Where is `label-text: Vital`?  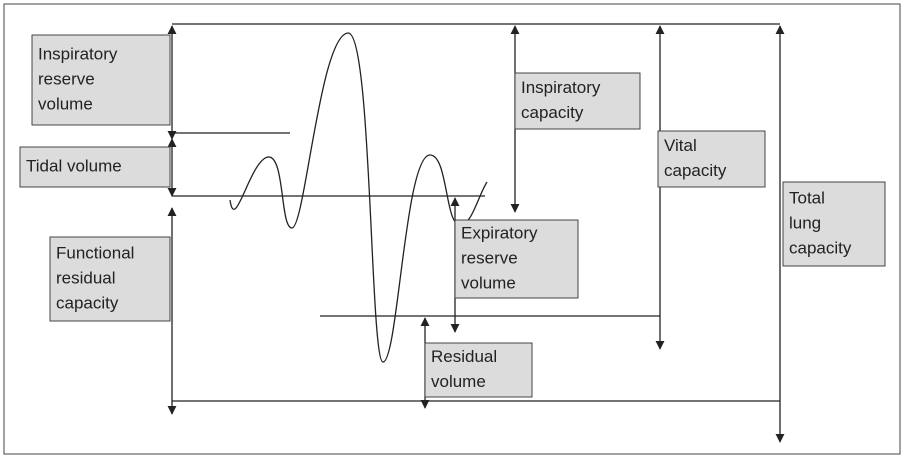
label-text: Vital is located at coordinates (680, 145).